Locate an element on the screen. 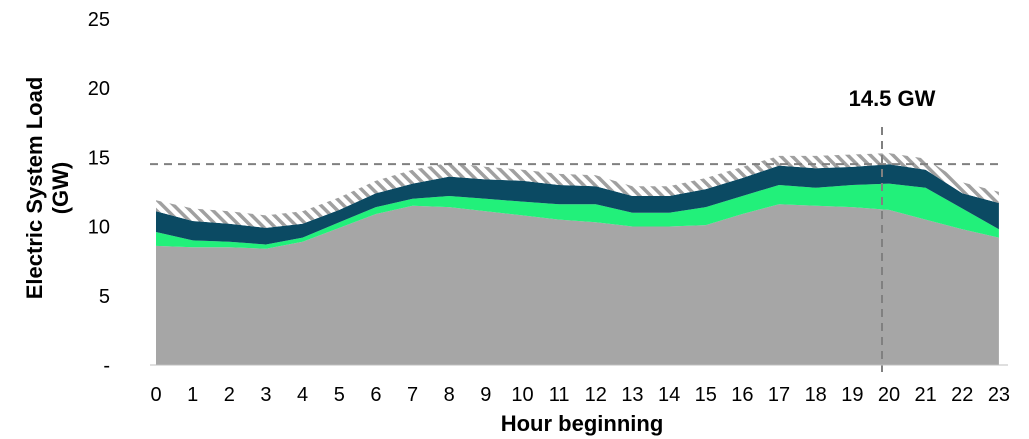 The height and width of the screenshot is (439, 1029). x-tick-label: 18 is located at coordinates (816, 395).